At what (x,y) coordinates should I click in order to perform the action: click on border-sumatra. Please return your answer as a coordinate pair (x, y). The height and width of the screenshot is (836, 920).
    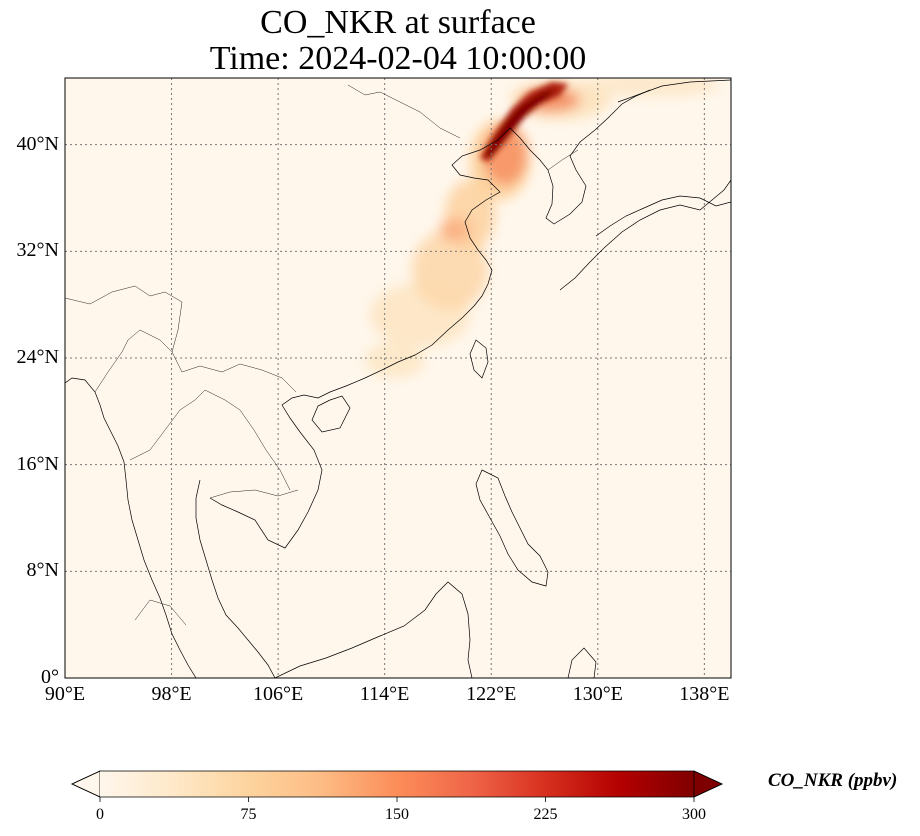
    Looking at the image, I should click on (160, 612).